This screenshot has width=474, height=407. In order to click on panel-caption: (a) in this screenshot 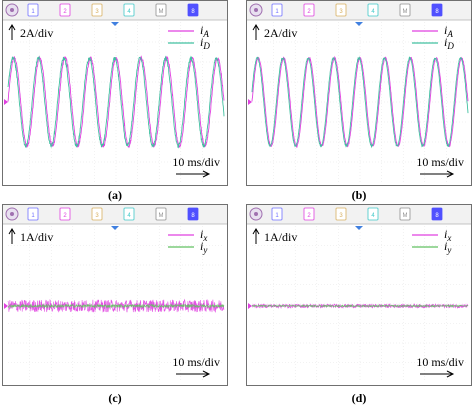, I will do `click(115, 195)`.